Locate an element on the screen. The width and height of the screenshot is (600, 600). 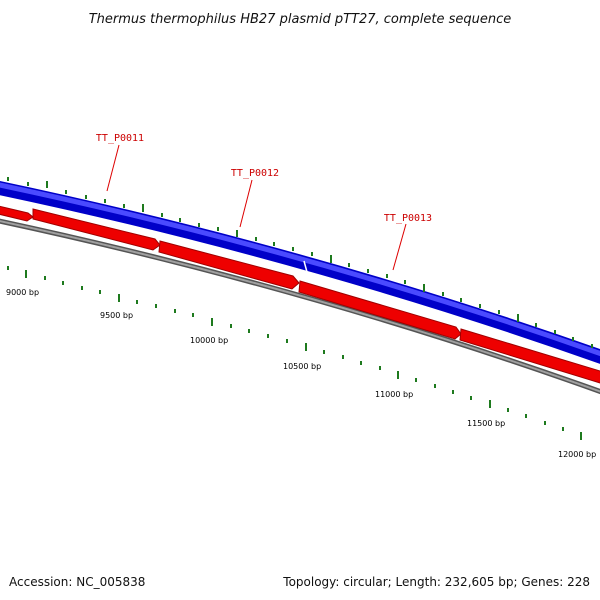
gene-label-text: TT_P0013 is located at coordinates (408, 218).